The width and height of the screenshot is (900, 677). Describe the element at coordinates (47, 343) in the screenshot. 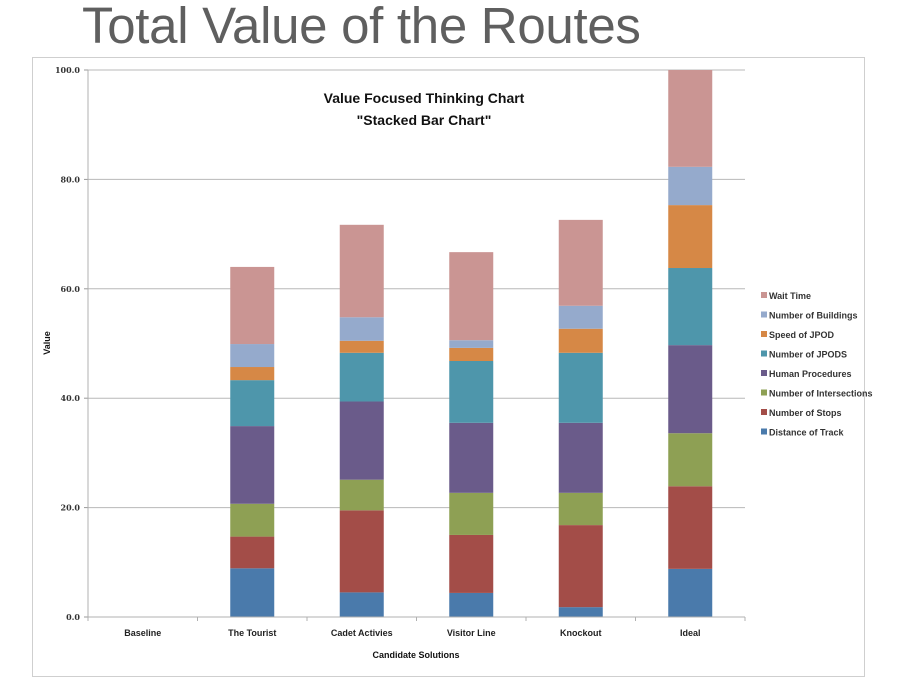

I see `y-axis-title: Value` at that location.